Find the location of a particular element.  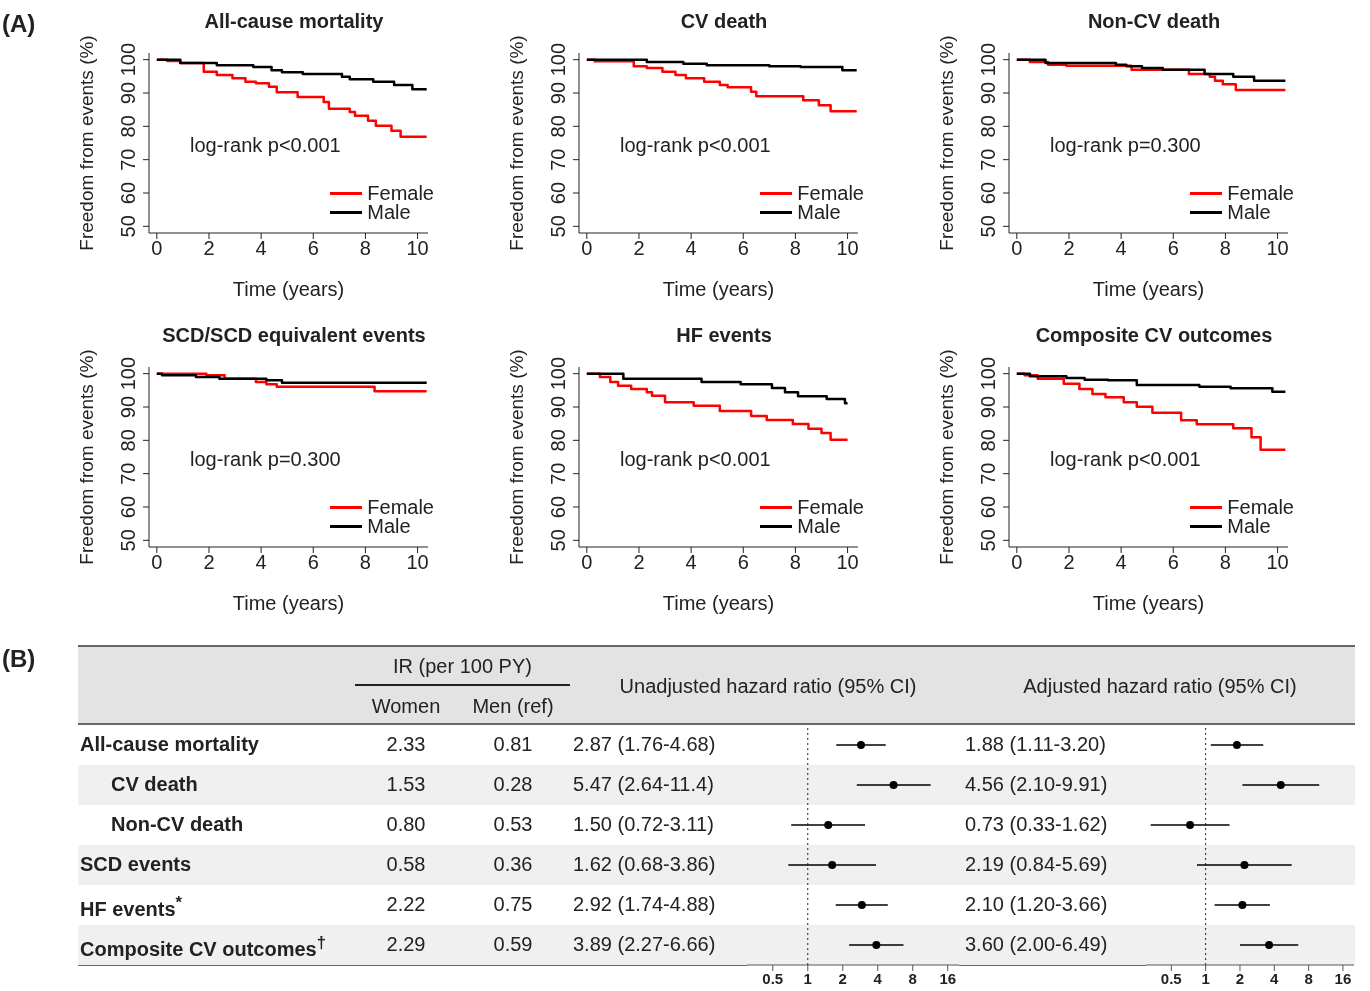

category-label: Composite CV outcomes$^{†}$ is located at coordinates (203, 946).